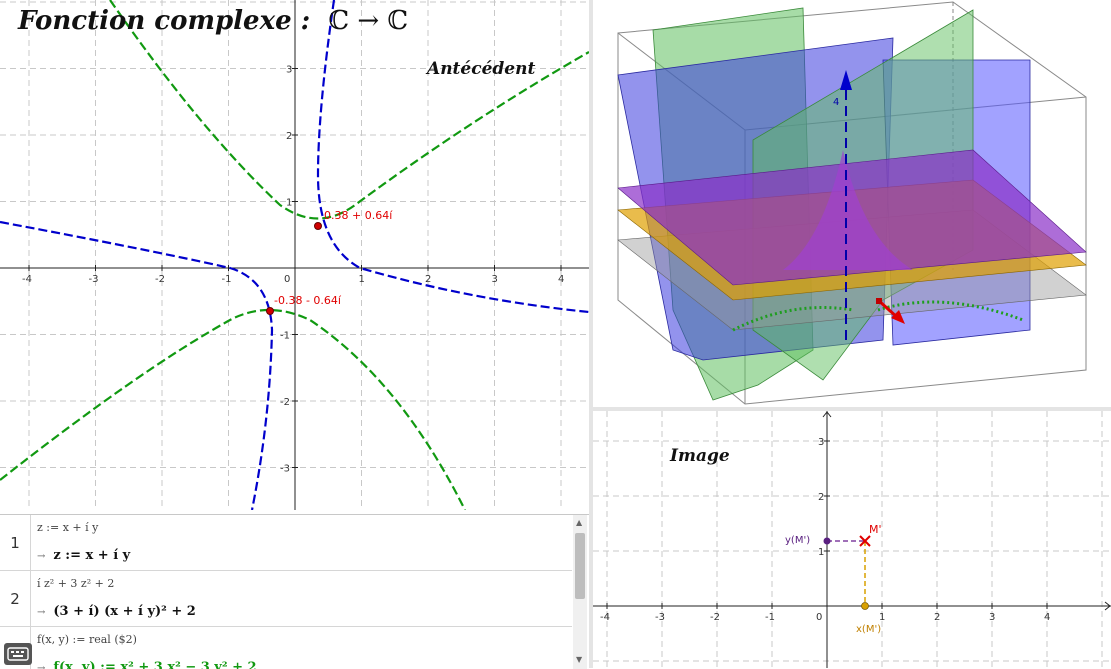 The image size is (1111, 669). Describe the element at coordinates (15, 598) in the screenshot. I see `cas-row-number: 2` at that location.